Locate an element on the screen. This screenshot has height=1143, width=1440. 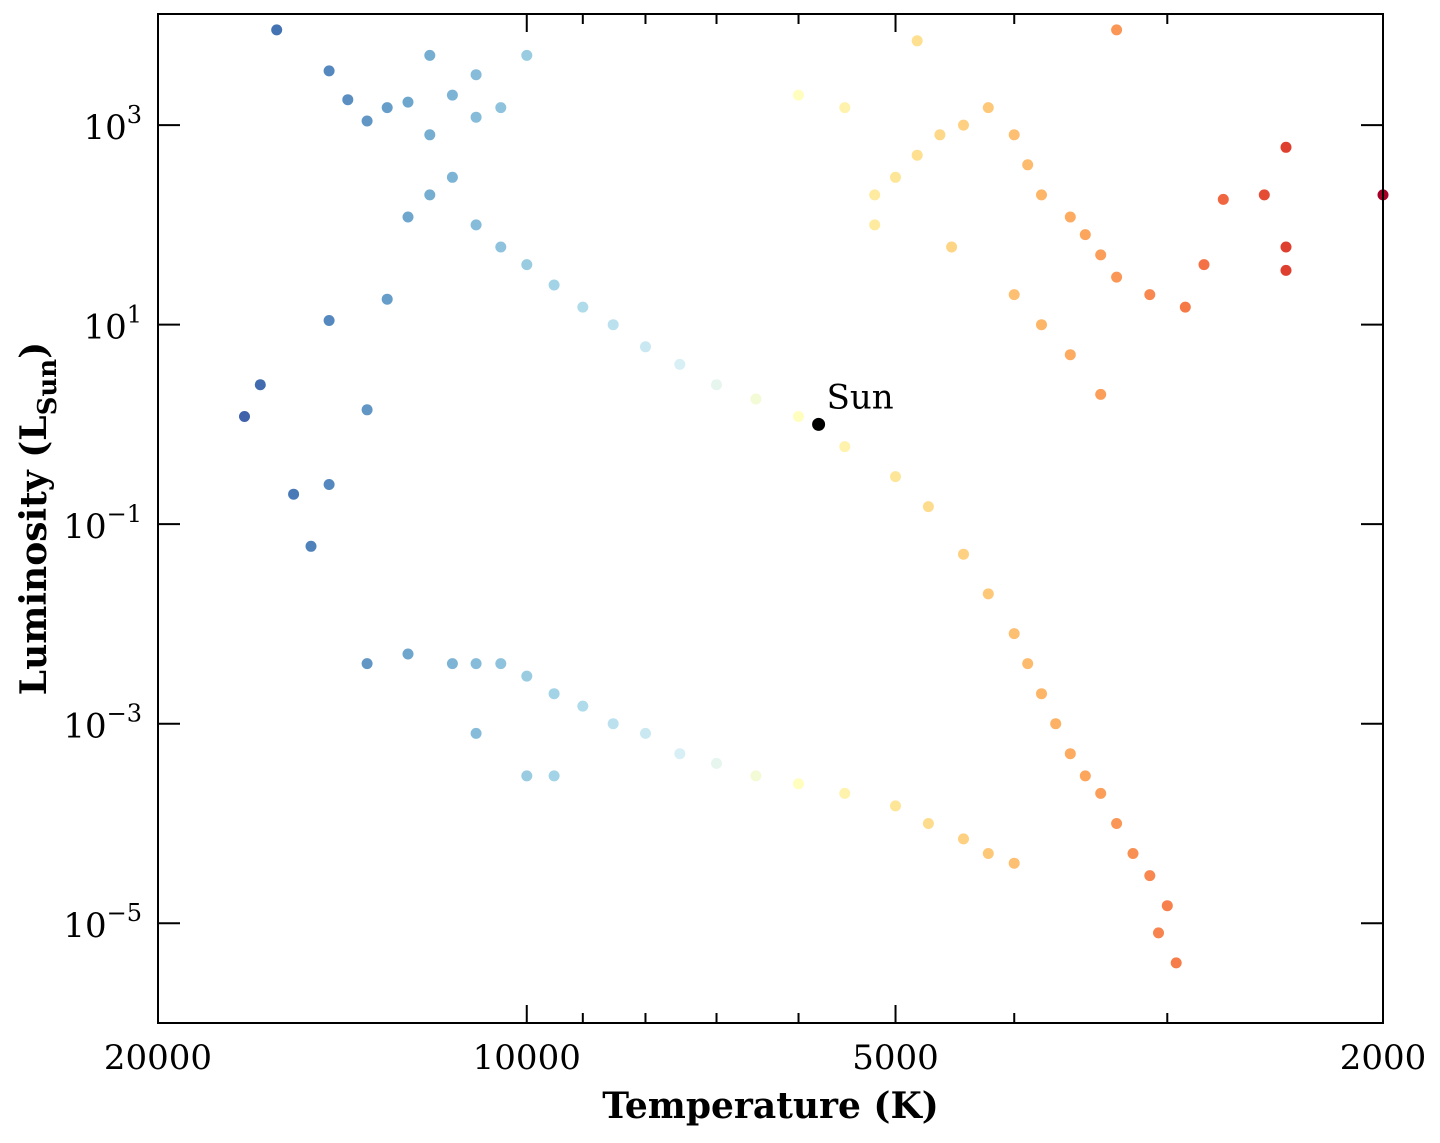
x-axis-title: Temperature (K) is located at coordinates (770, 1106).